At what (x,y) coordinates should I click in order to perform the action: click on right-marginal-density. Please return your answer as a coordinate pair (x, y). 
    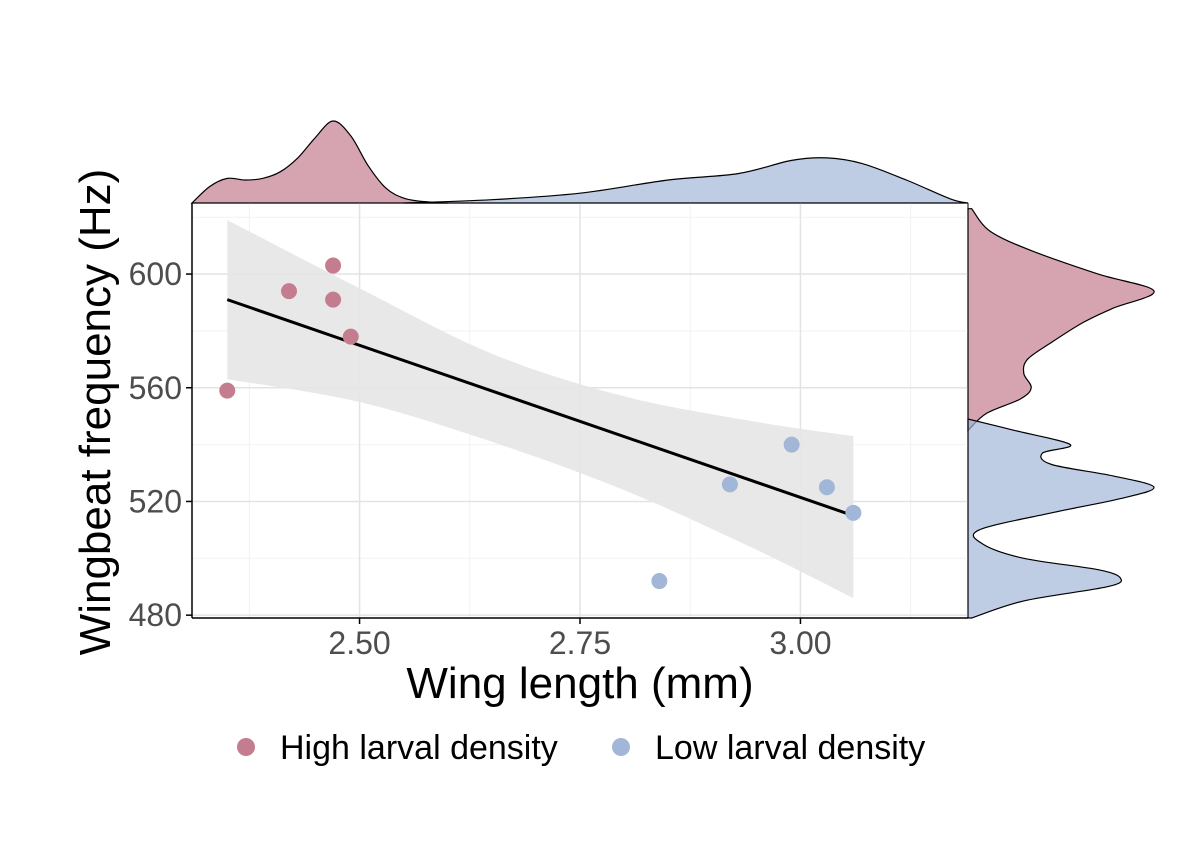
    Looking at the image, I should click on (1061, 413).